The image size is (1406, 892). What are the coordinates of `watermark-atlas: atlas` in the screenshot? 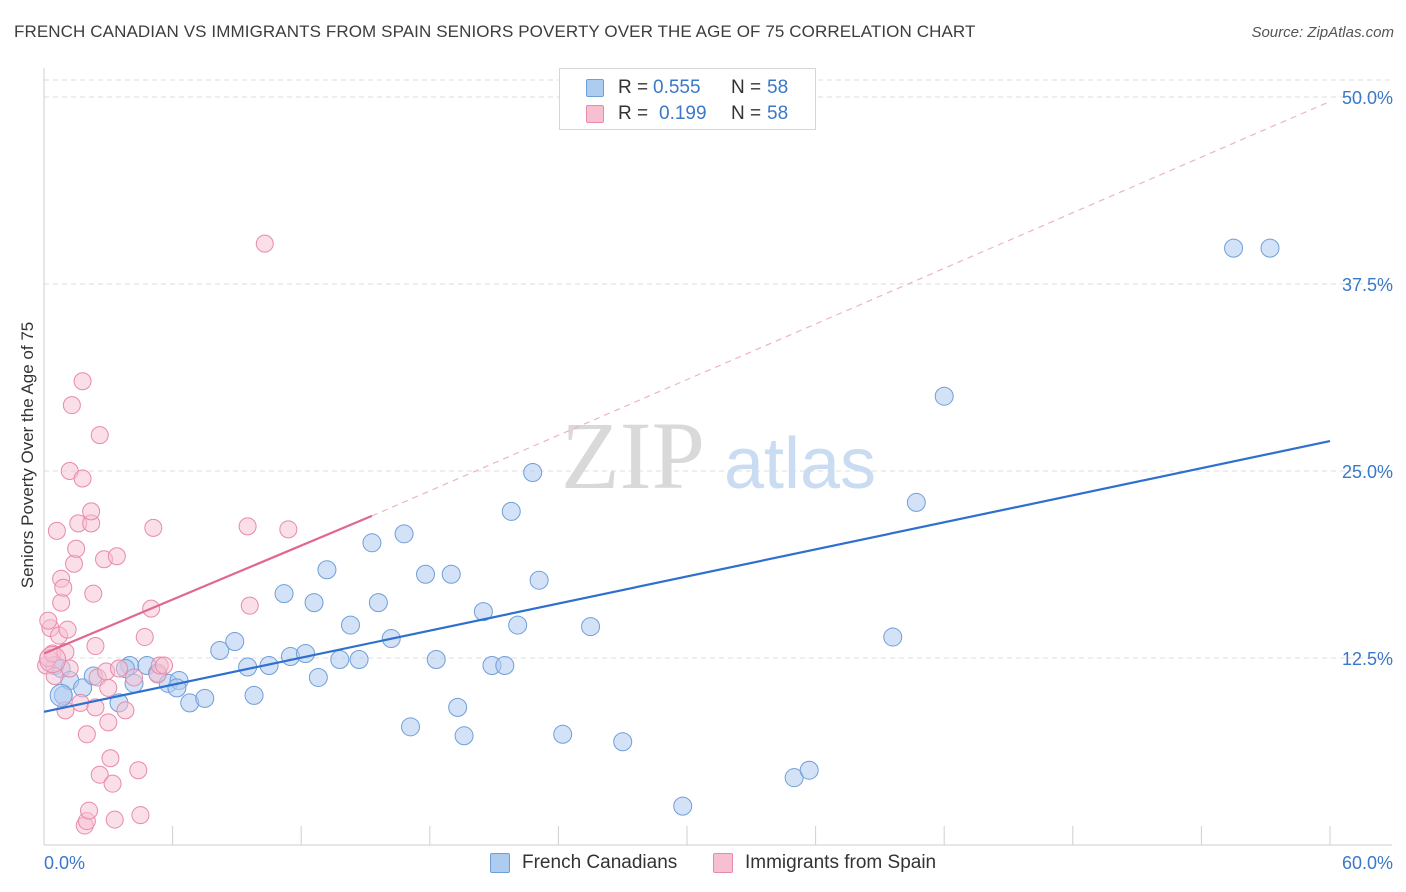 It's located at (800, 464).